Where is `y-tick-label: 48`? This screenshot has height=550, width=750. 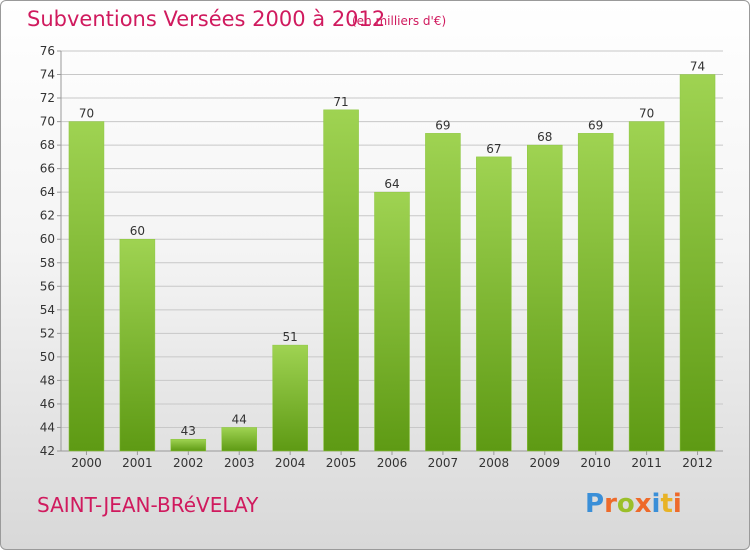 y-tick-label: 48 is located at coordinates (47, 380).